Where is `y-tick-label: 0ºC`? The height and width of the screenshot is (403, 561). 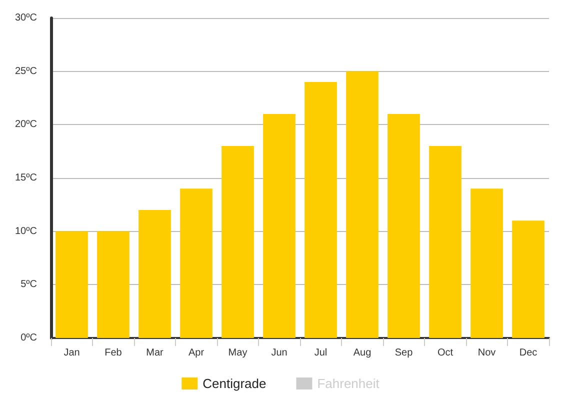
y-tick-label: 0ºC is located at coordinates (28, 338).